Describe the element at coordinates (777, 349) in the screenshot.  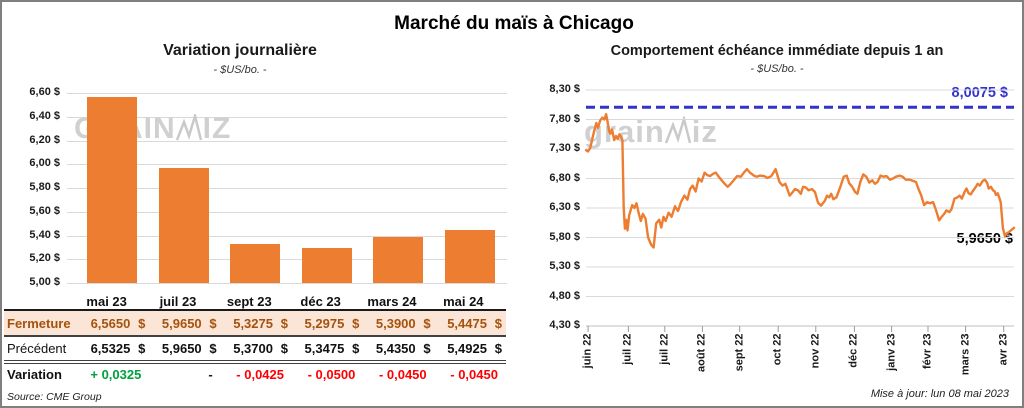
I see `x-axis-tick-label: oct 22` at that location.